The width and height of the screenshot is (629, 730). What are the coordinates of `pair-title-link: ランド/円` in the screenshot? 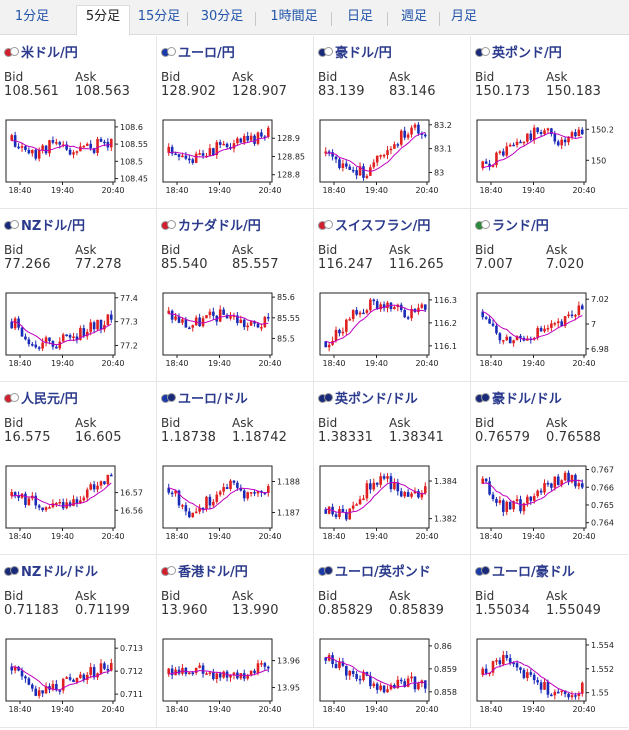 It's located at (512, 224).